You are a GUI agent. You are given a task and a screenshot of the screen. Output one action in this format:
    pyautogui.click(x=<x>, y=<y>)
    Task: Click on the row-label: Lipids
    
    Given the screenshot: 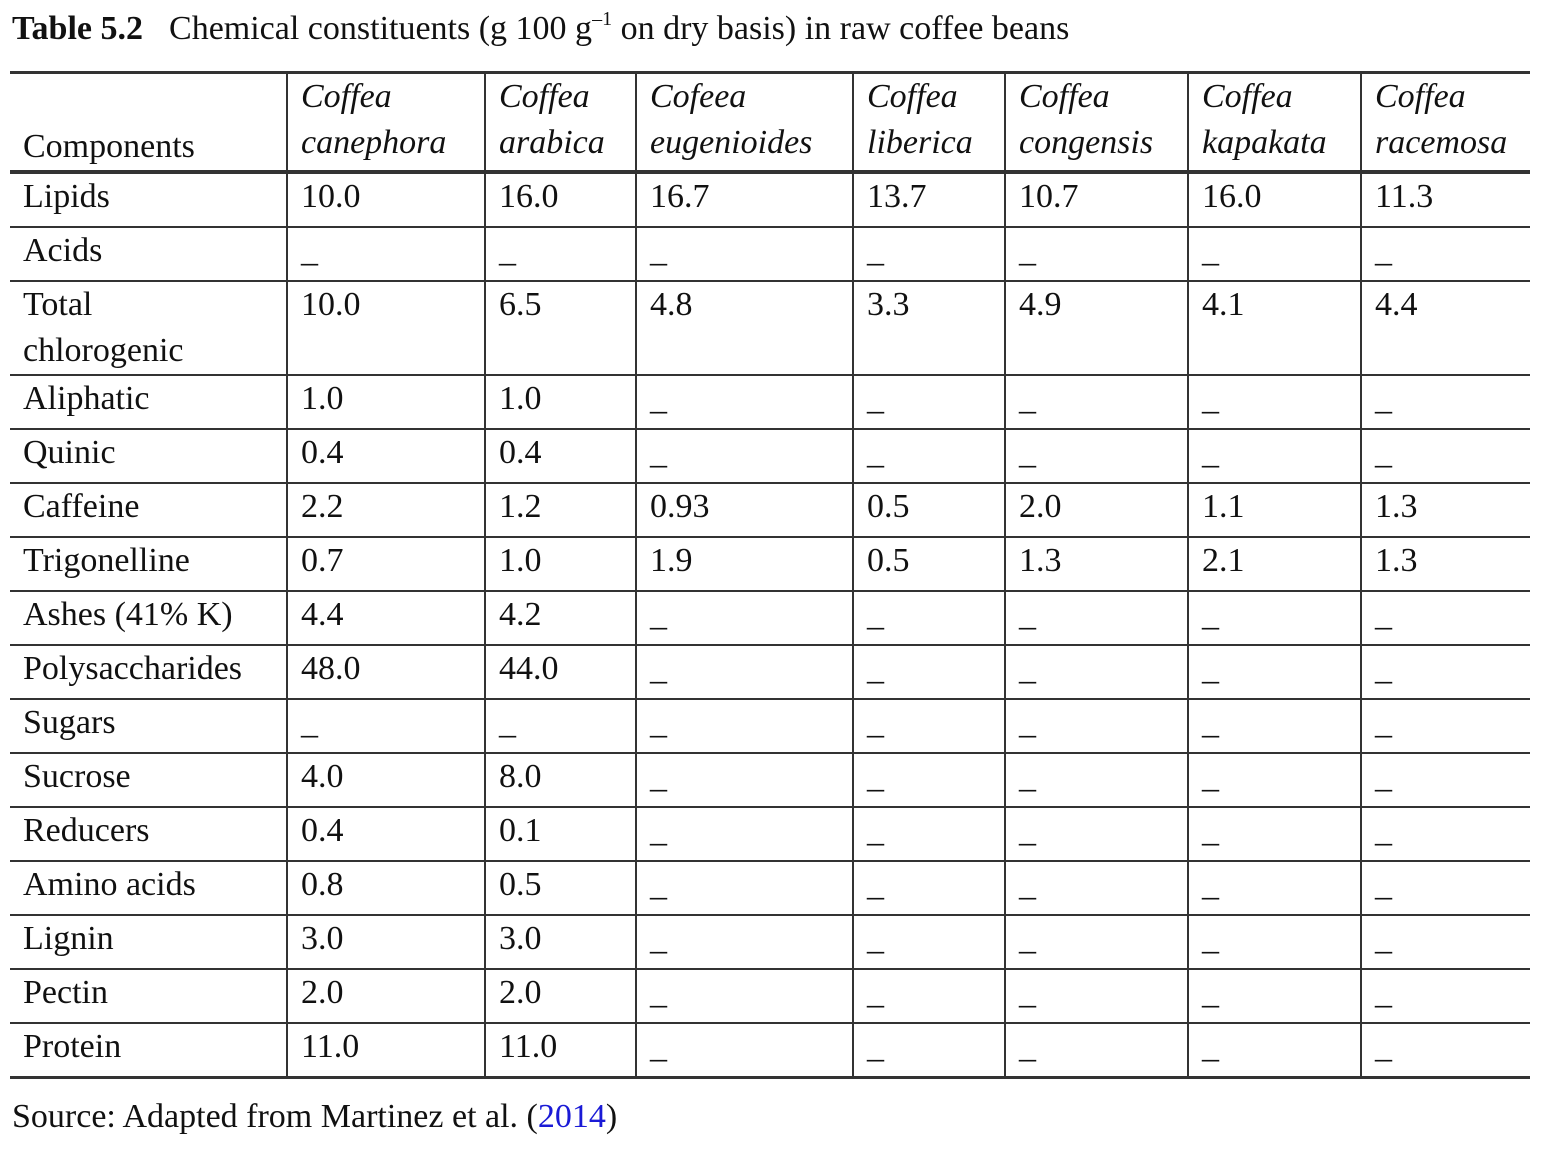 What is the action you would take?
    pyautogui.click(x=148, y=199)
    